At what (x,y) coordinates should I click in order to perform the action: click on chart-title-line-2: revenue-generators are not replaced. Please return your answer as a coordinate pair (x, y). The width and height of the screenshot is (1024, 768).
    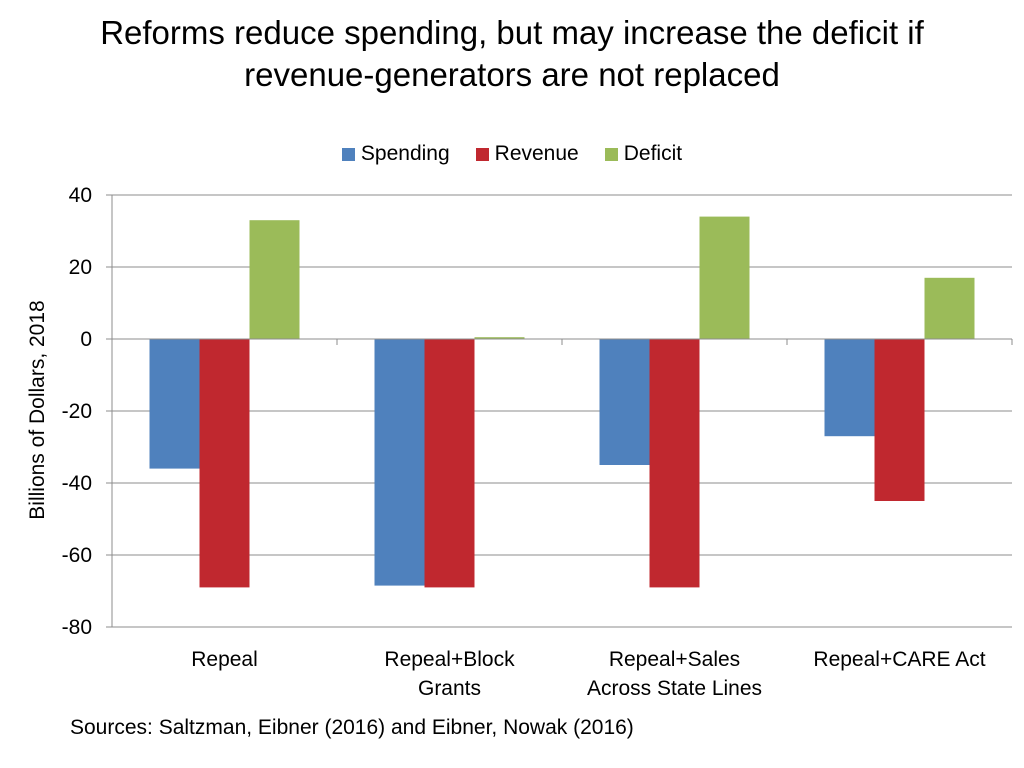
    Looking at the image, I should click on (512, 74).